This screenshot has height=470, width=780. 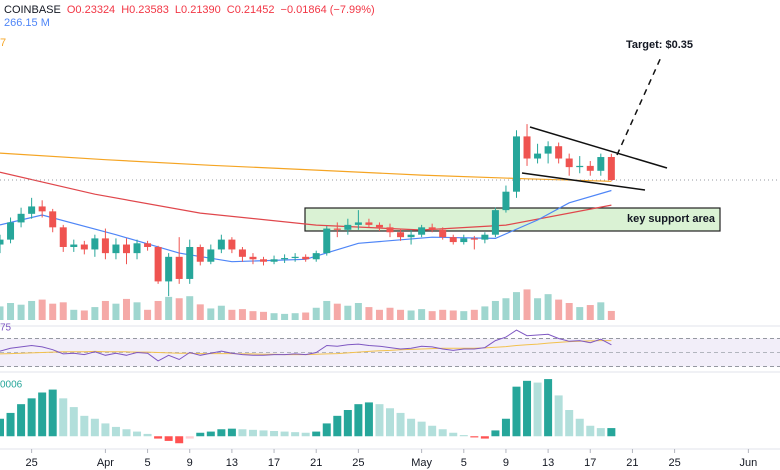 What do you see at coordinates (671, 219) in the screenshot?
I see `support-label: key support area` at bounding box center [671, 219].